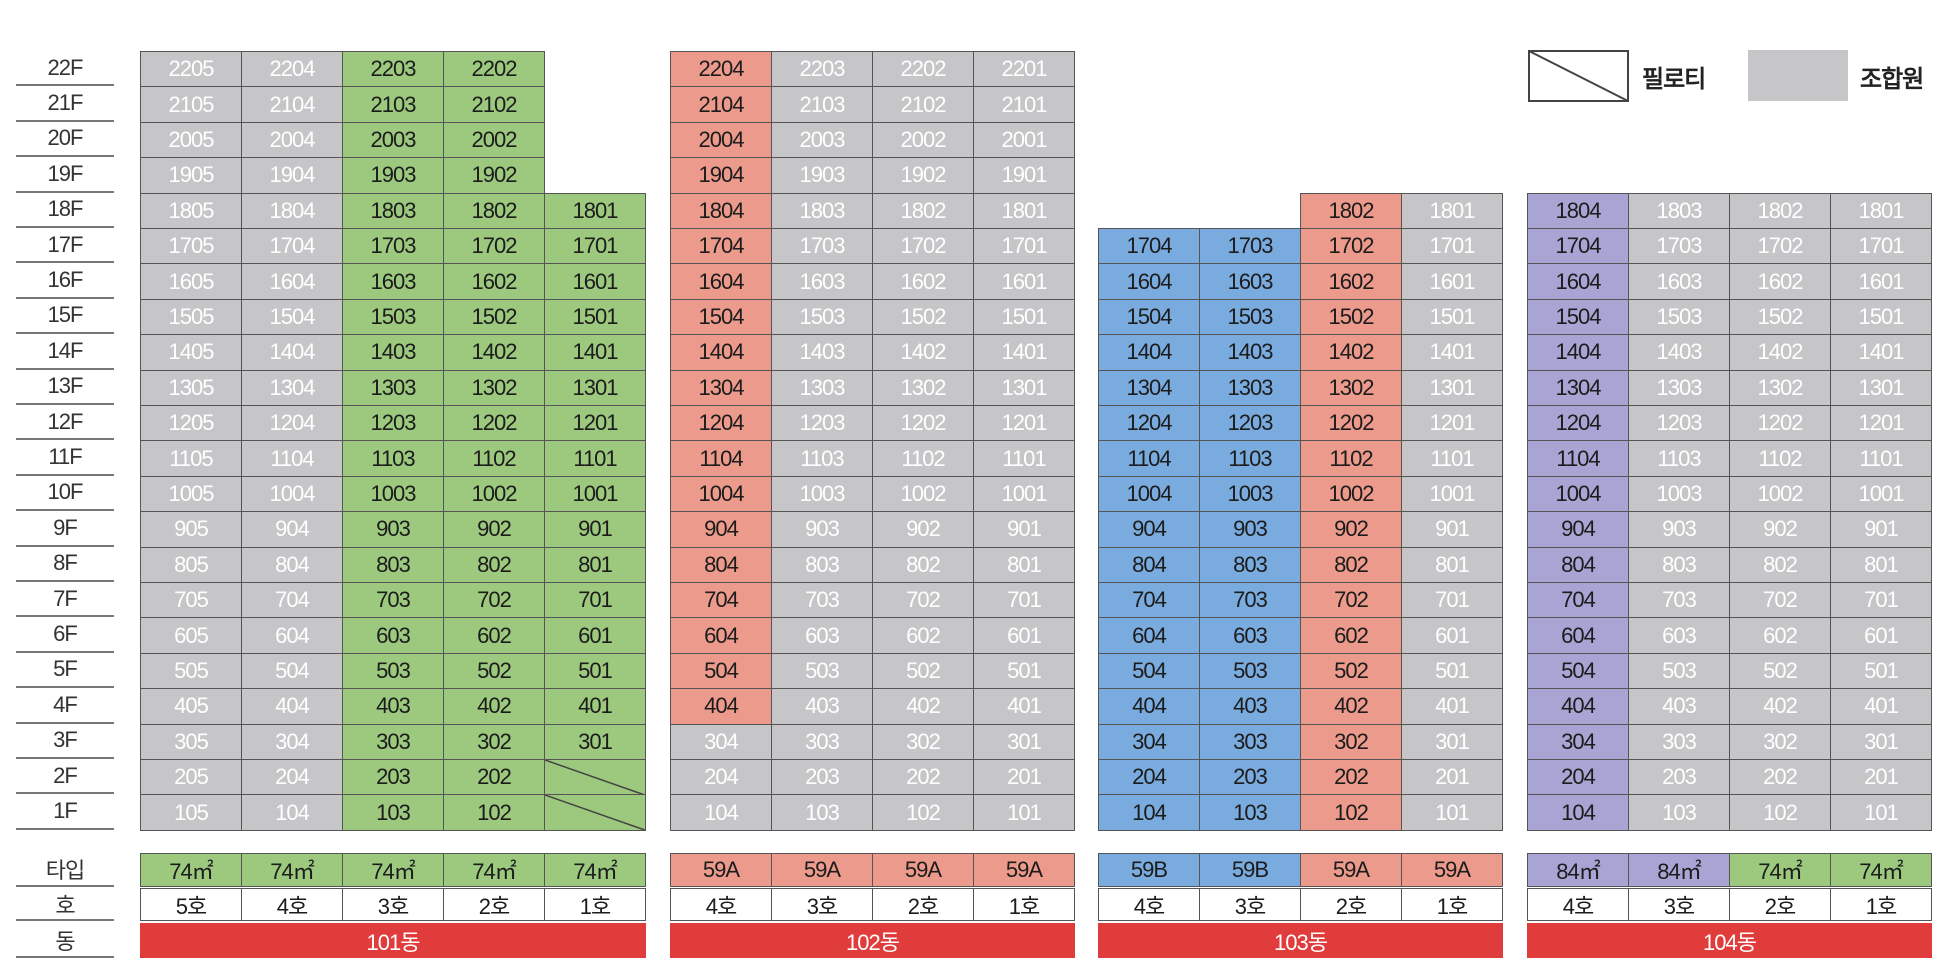 This screenshot has height=980, width=1946. What do you see at coordinates (65, 458) in the screenshot?
I see `floor-label: 11F` at bounding box center [65, 458].